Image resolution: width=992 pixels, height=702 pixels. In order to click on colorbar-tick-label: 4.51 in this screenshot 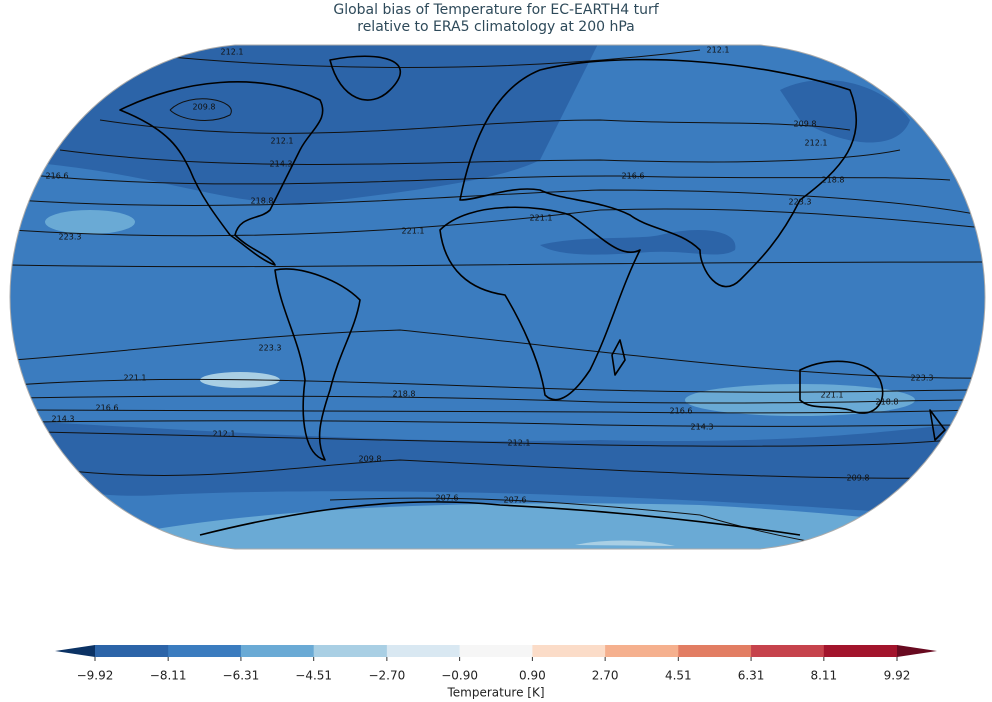, I will do `click(678, 676)`.